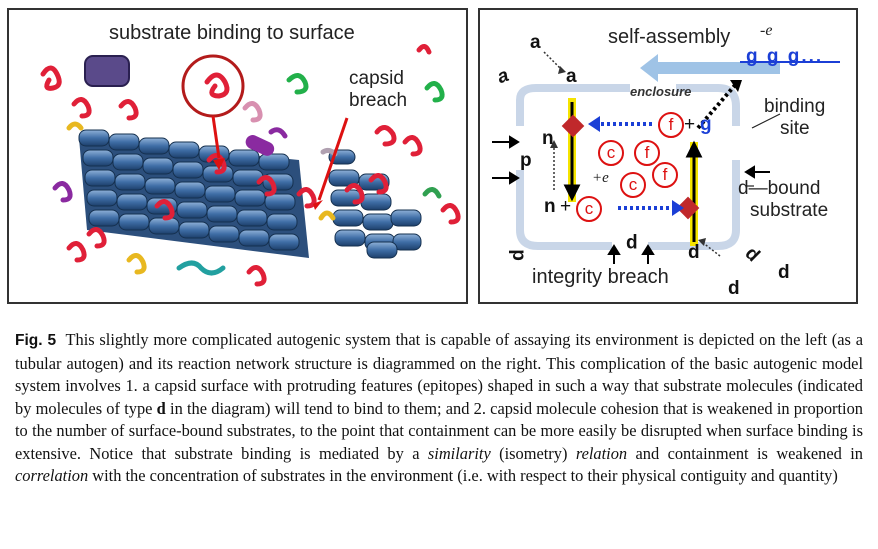  I want to click on plus-e-label: +e, so click(600, 178).